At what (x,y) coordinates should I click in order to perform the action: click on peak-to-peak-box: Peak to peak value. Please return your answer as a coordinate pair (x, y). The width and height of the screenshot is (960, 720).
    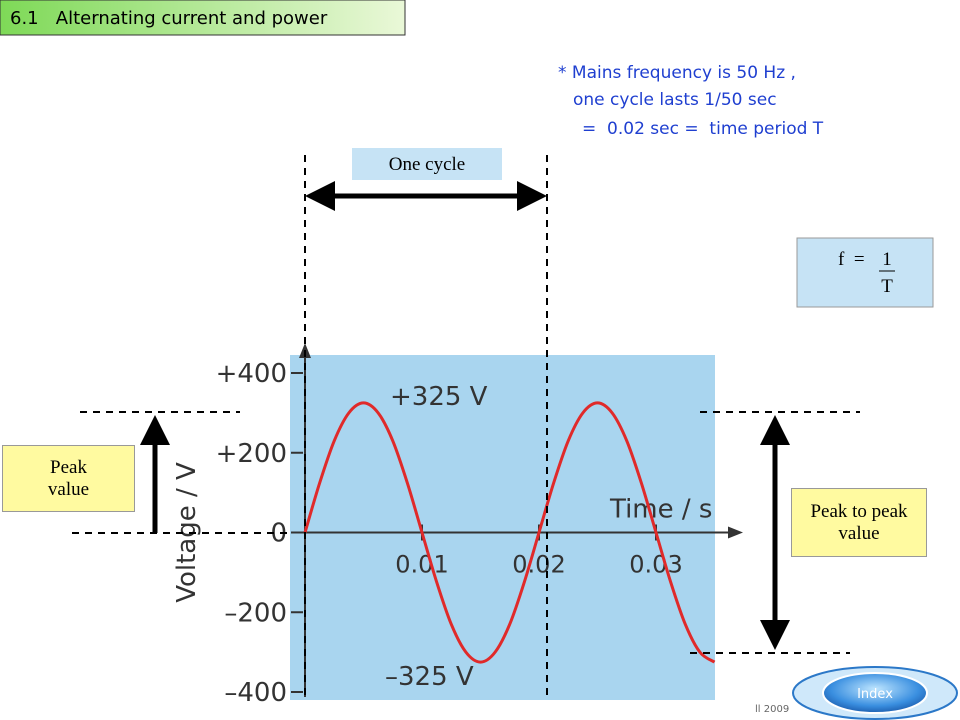
    Looking at the image, I should click on (859, 522).